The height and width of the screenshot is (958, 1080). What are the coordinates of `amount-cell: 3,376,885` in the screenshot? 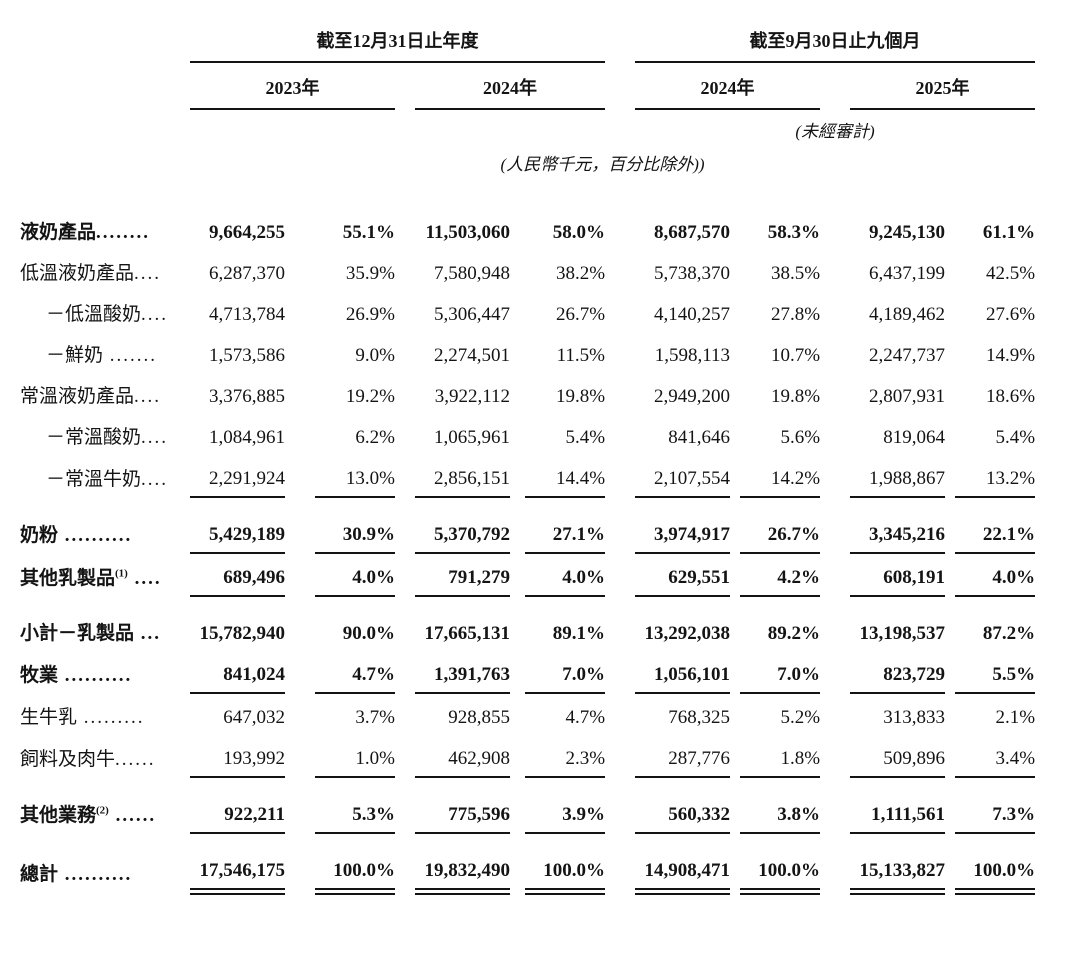 It's located at (247, 396).